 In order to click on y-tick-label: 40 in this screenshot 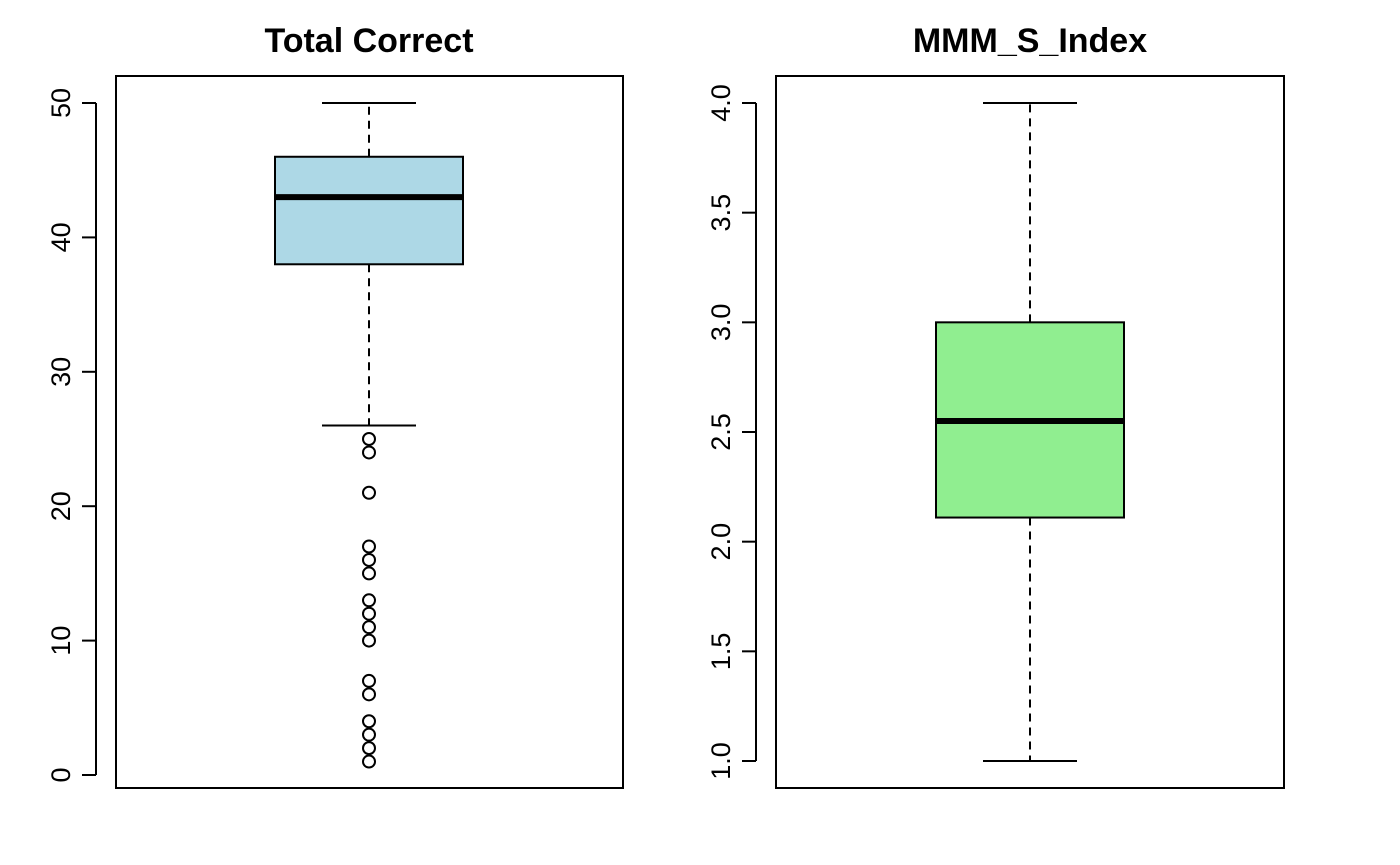, I will do `click(61, 237)`.